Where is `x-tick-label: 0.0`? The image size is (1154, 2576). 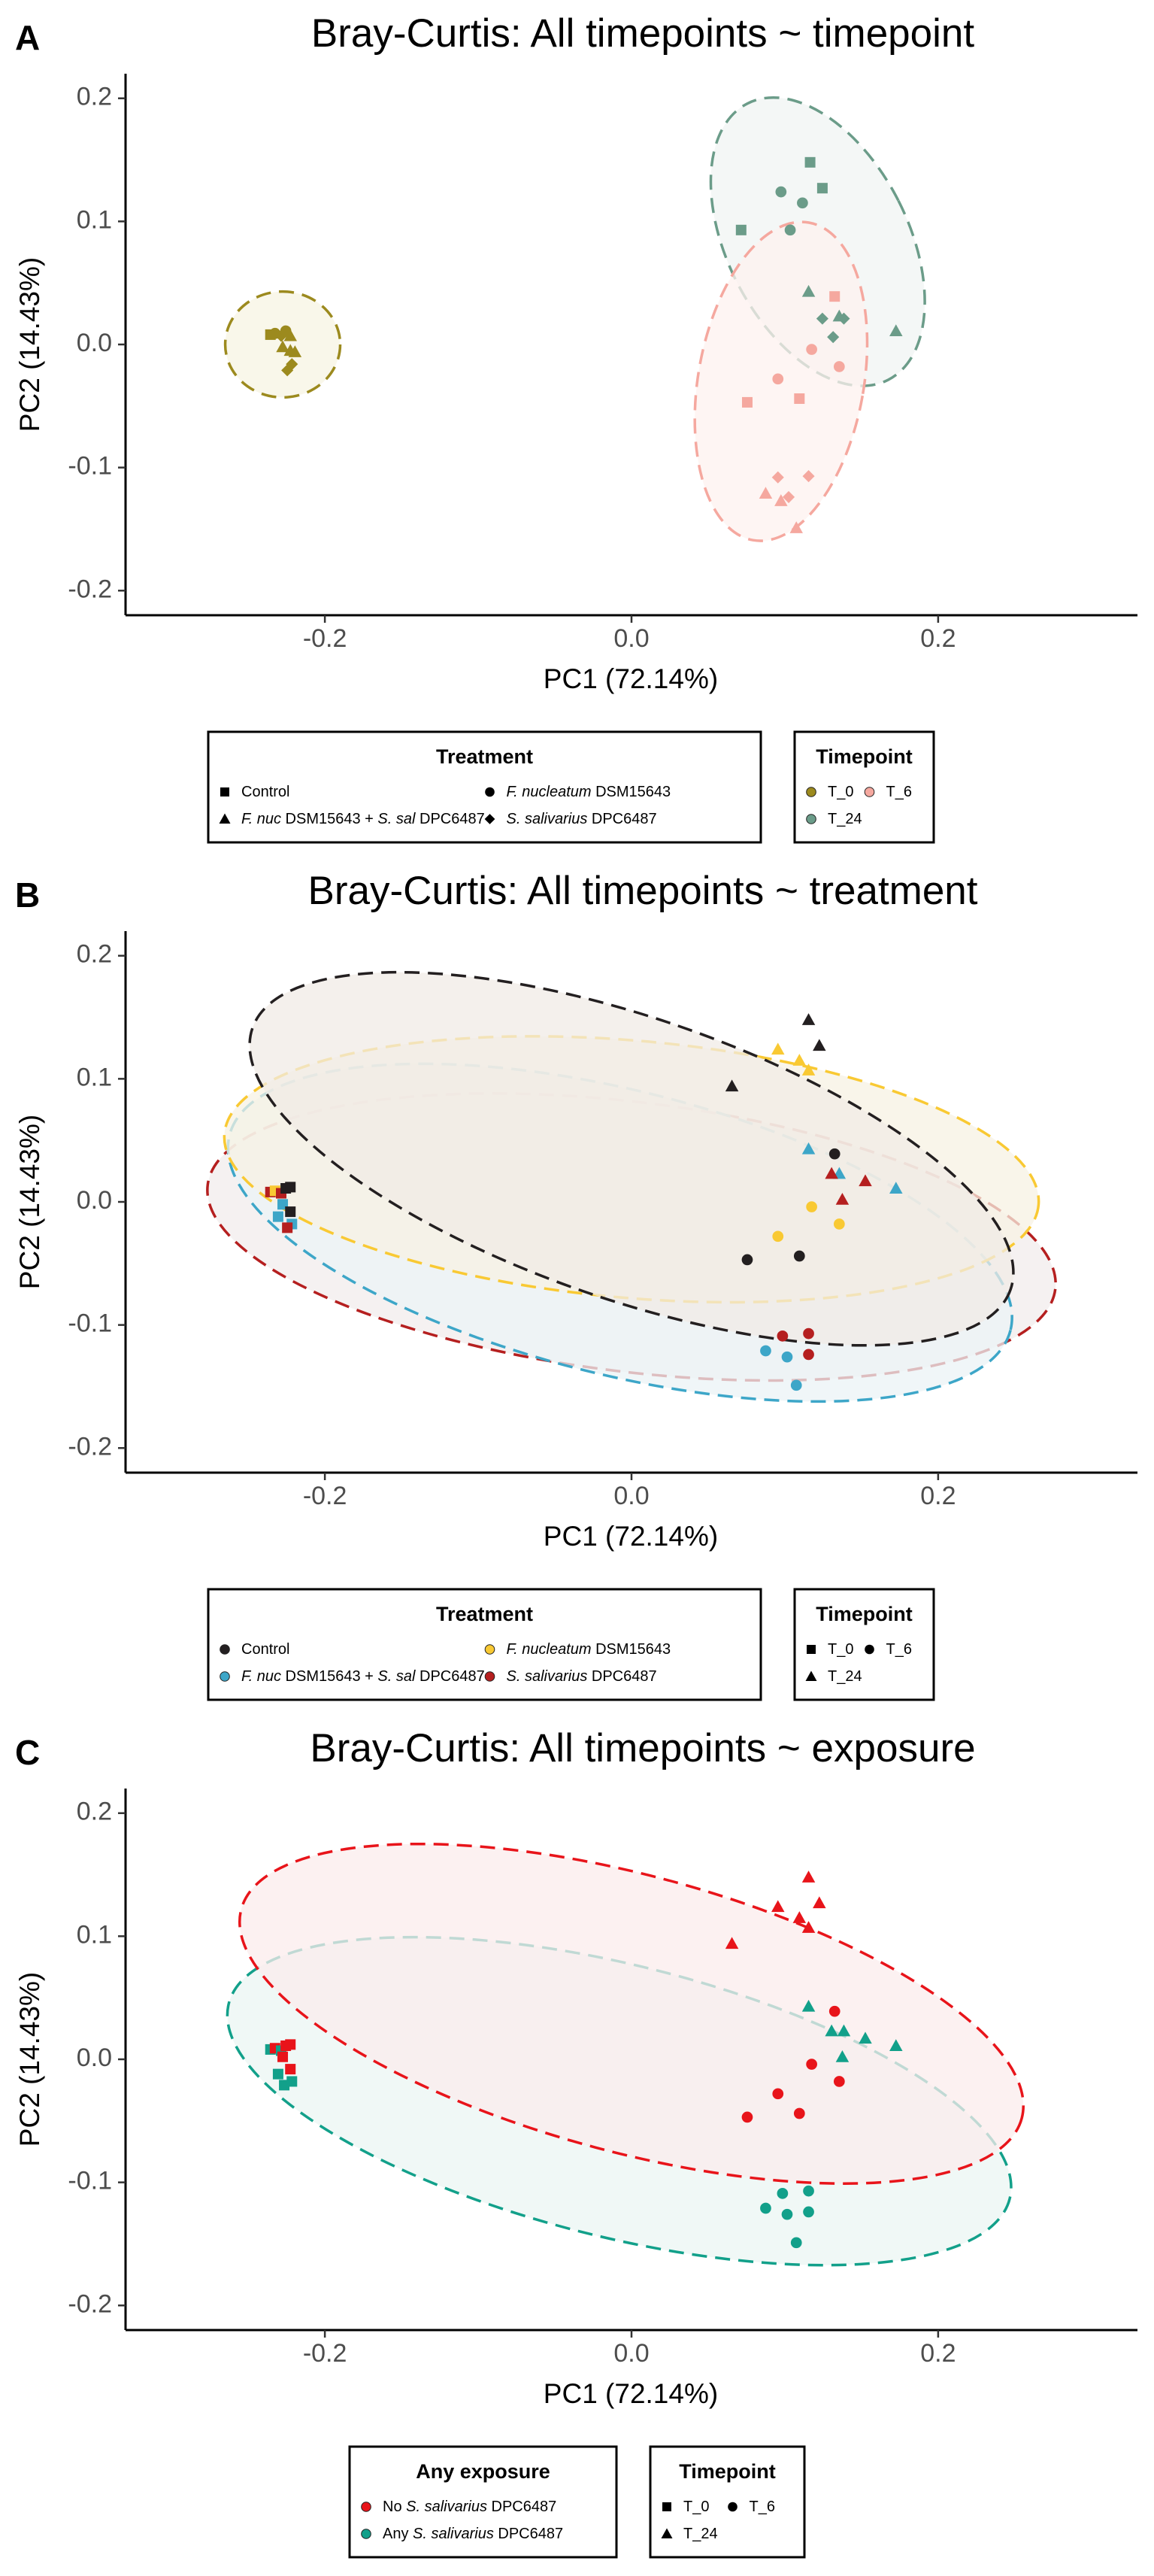
x-tick-label: 0.0 is located at coordinates (631, 1496).